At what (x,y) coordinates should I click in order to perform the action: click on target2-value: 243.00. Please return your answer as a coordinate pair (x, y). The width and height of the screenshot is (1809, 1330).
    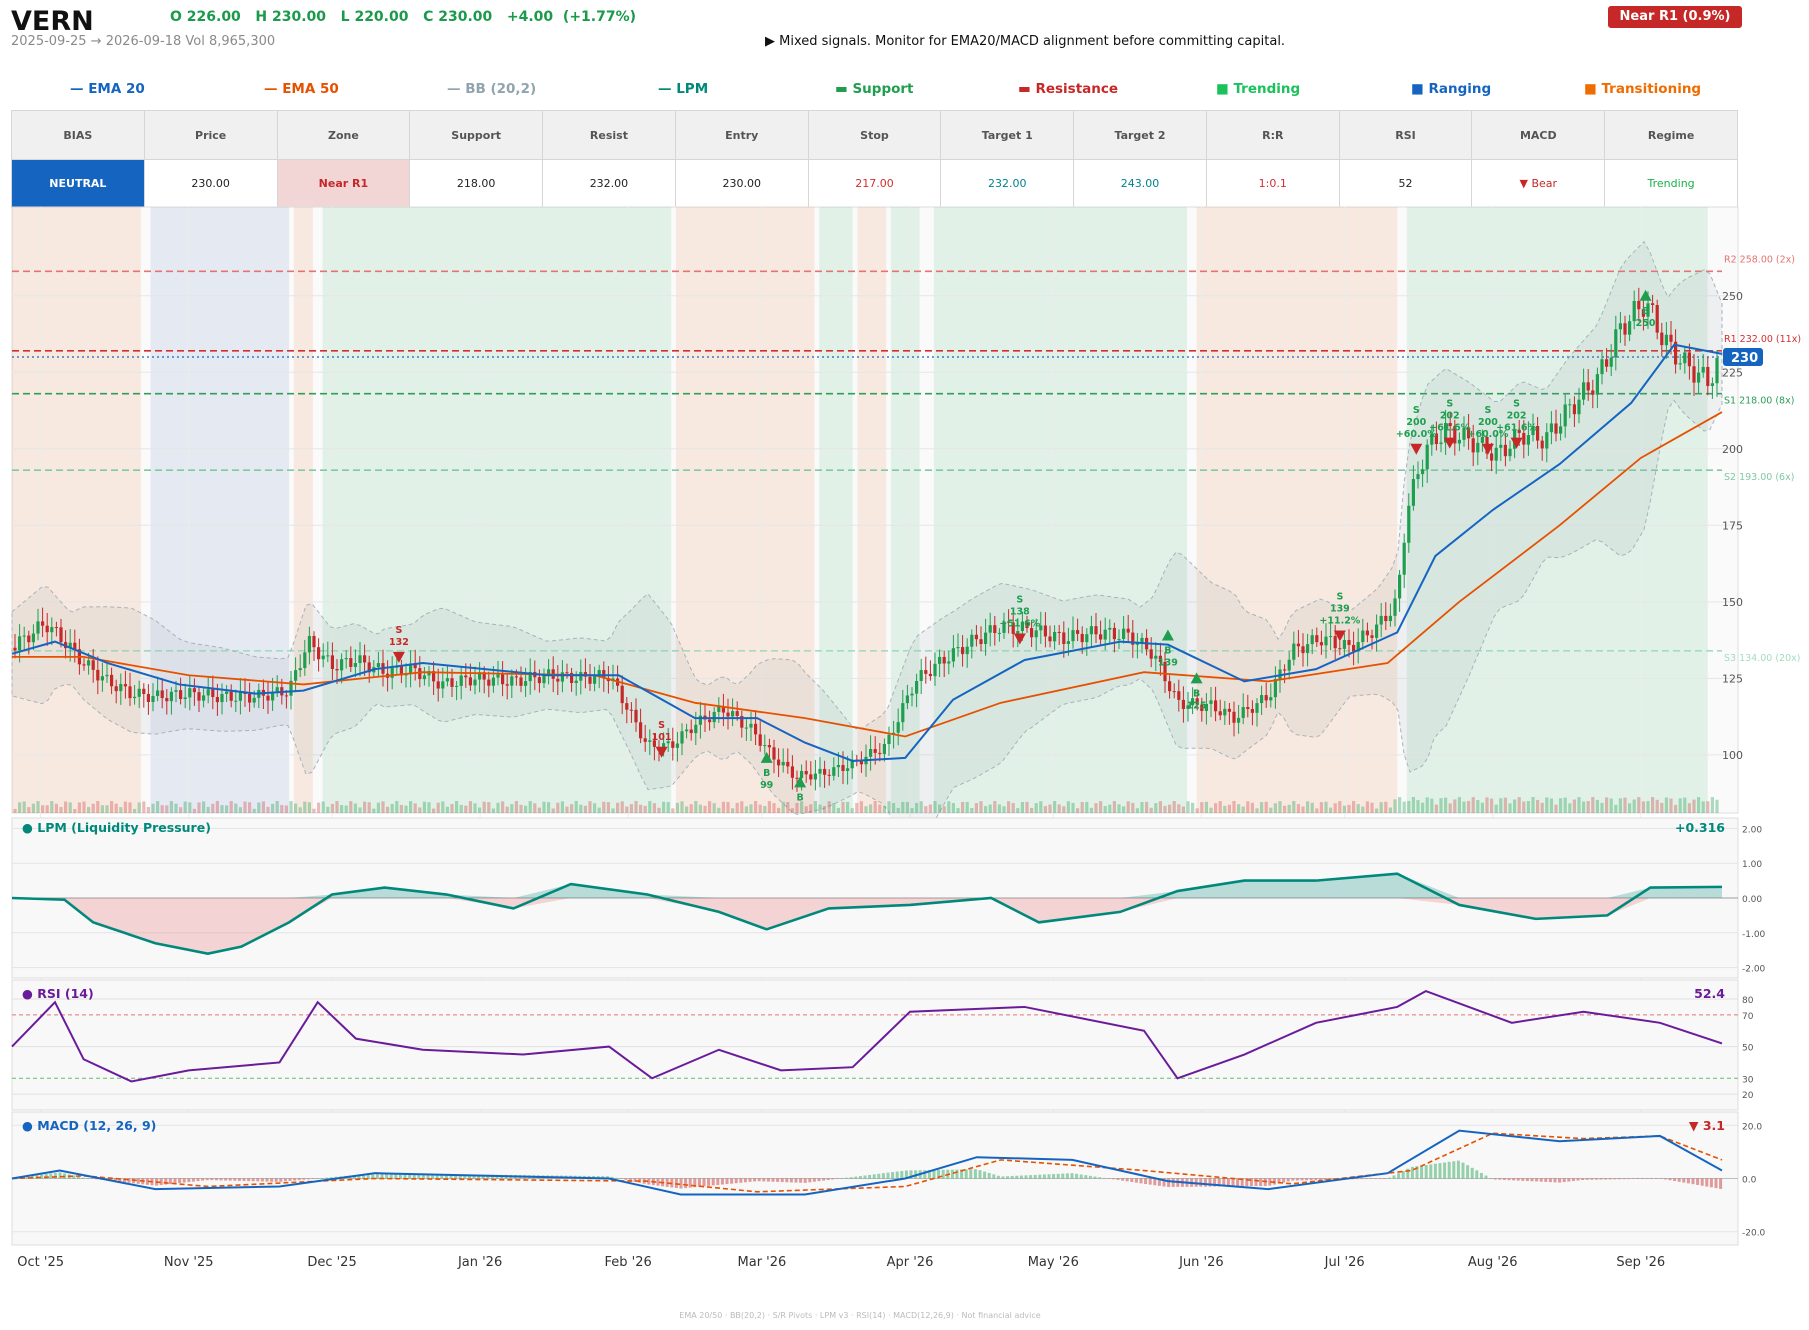
    Looking at the image, I should click on (1140, 183).